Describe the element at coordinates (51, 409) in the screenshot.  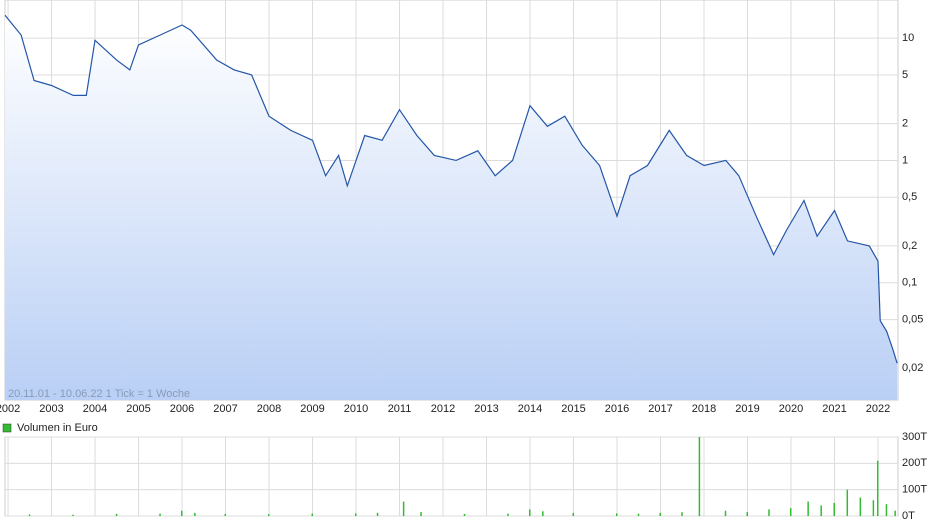
I see `x-tick-label: 2003` at that location.